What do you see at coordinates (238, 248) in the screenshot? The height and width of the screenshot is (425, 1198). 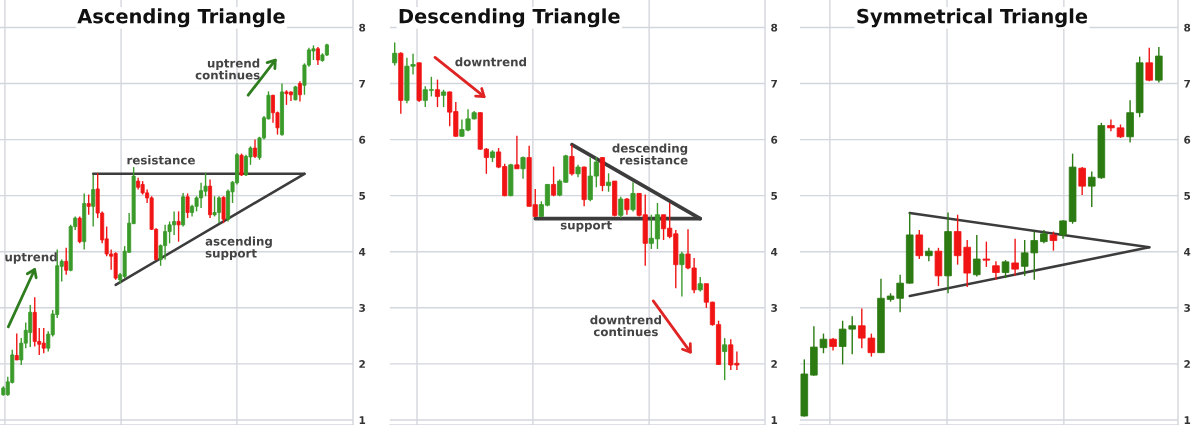 I see `annotation: ascending support` at bounding box center [238, 248].